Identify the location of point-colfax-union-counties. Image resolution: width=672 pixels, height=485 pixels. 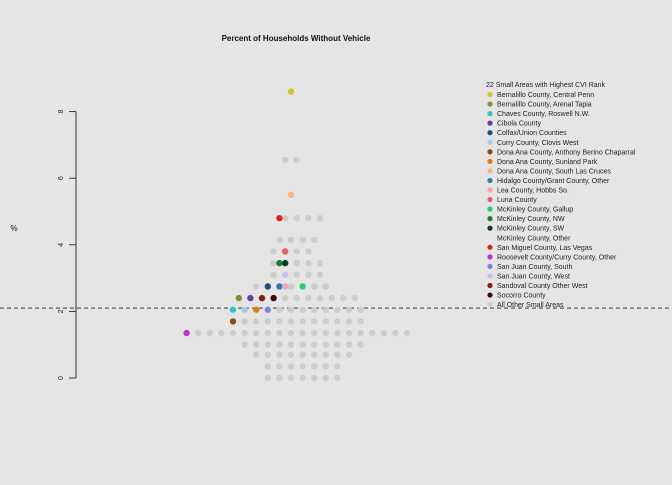
(267, 286).